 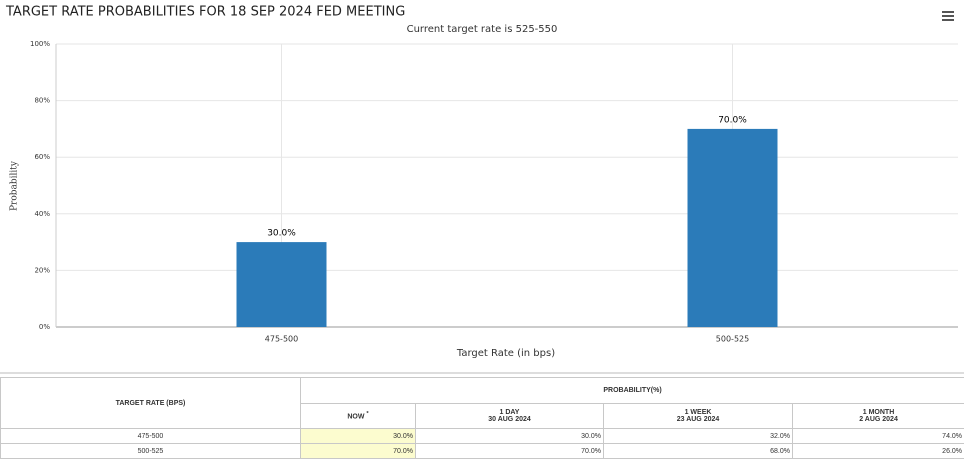 I want to click on column-date: 30 AUG 2024, so click(x=509, y=419).